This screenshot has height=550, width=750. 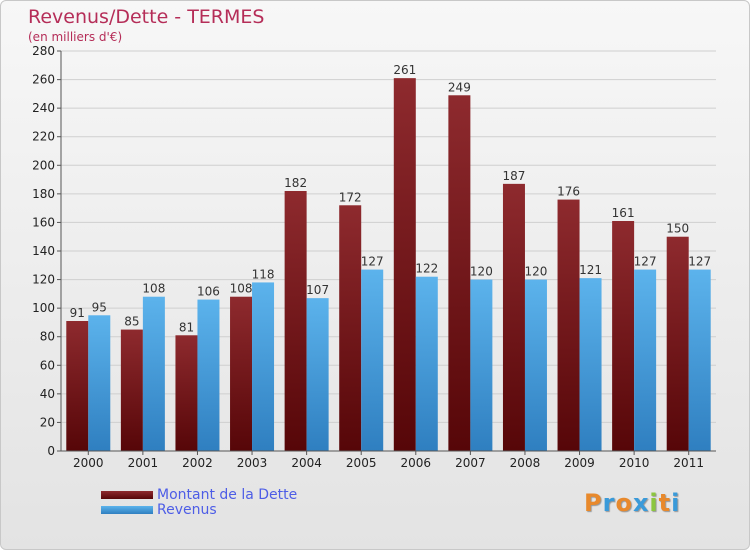 What do you see at coordinates (426, 269) in the screenshot?
I see `data-label-revenue: 122` at bounding box center [426, 269].